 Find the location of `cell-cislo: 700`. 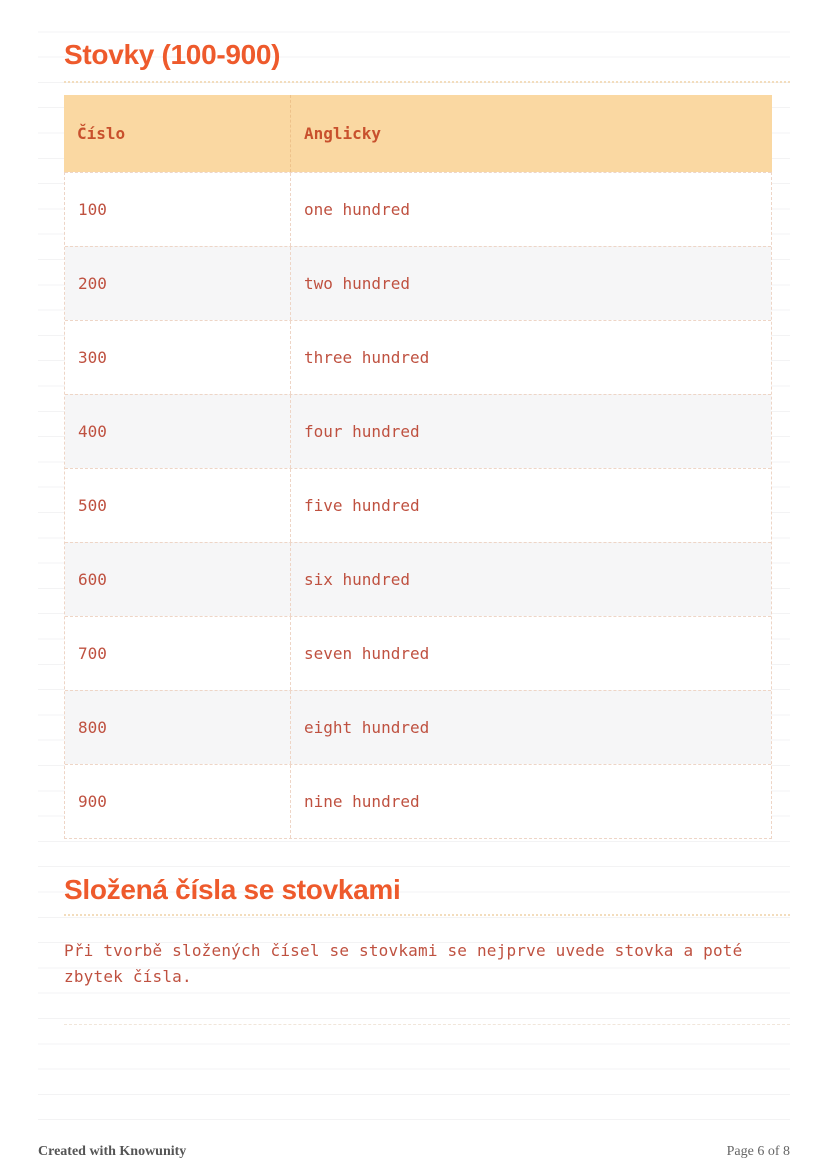

cell-cislo: 700 is located at coordinates (178, 653).